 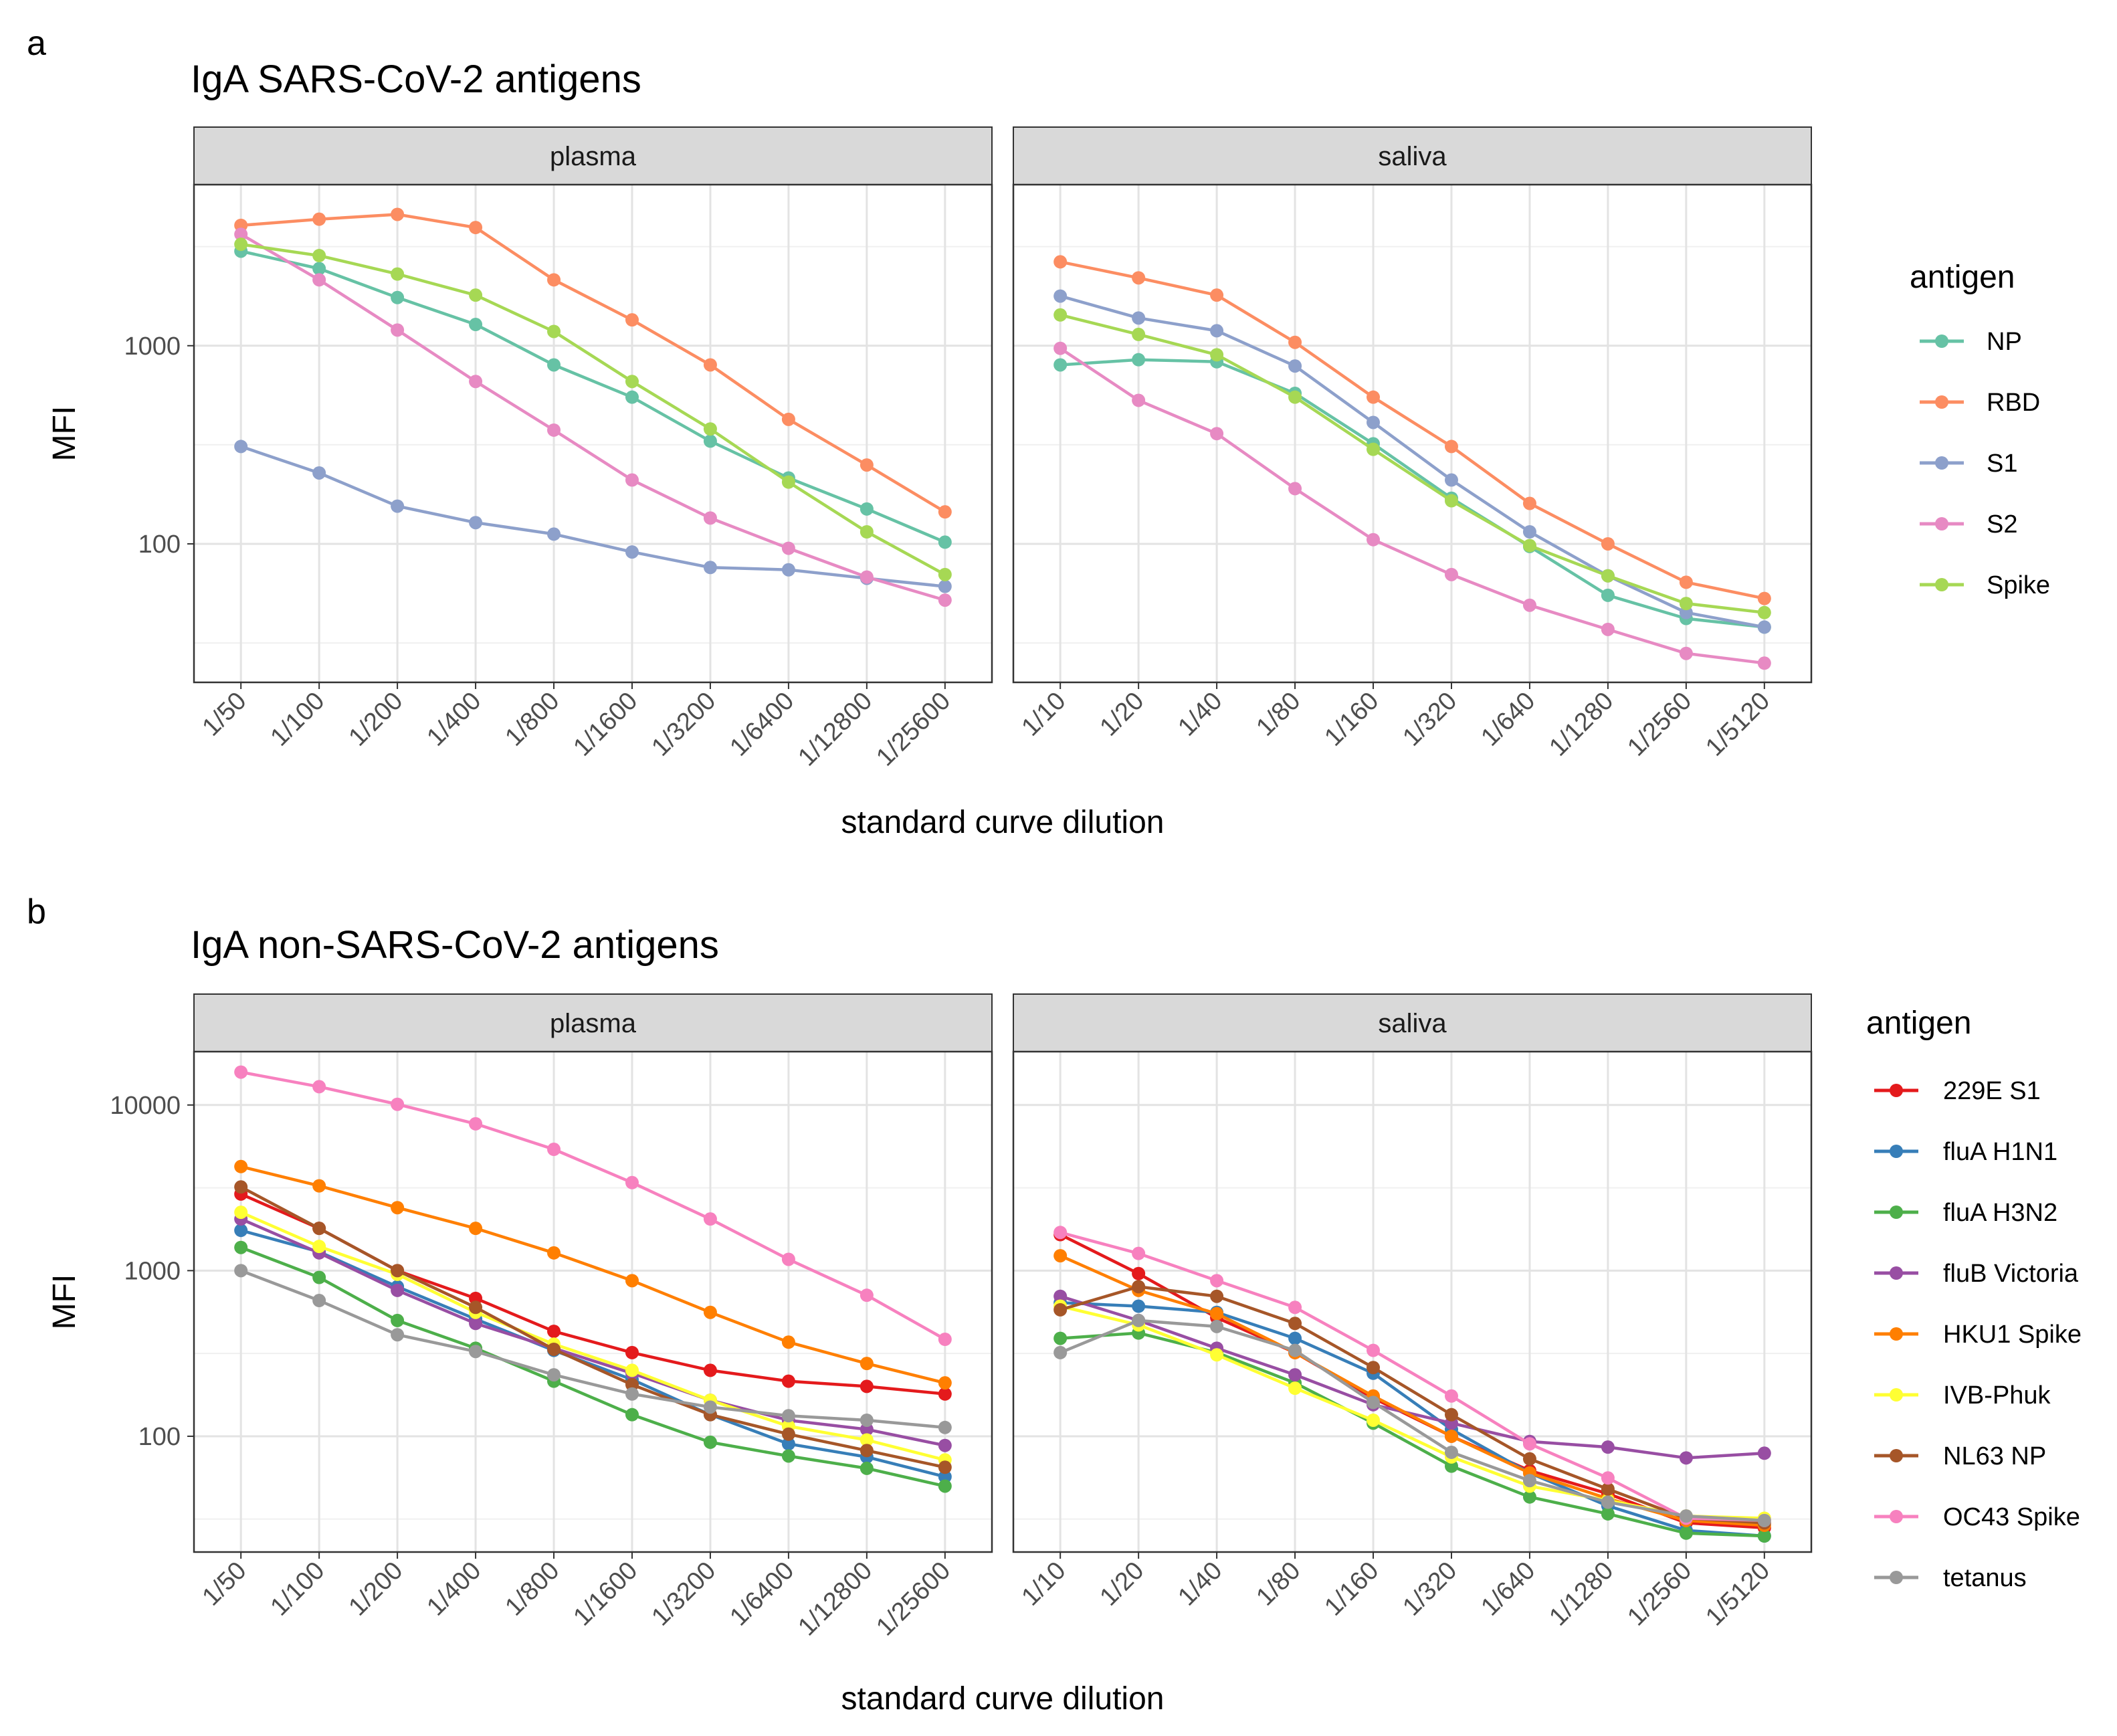 What do you see at coordinates (2011, 1274) in the screenshot?
I see `legend-label: fluB Victoria` at bounding box center [2011, 1274].